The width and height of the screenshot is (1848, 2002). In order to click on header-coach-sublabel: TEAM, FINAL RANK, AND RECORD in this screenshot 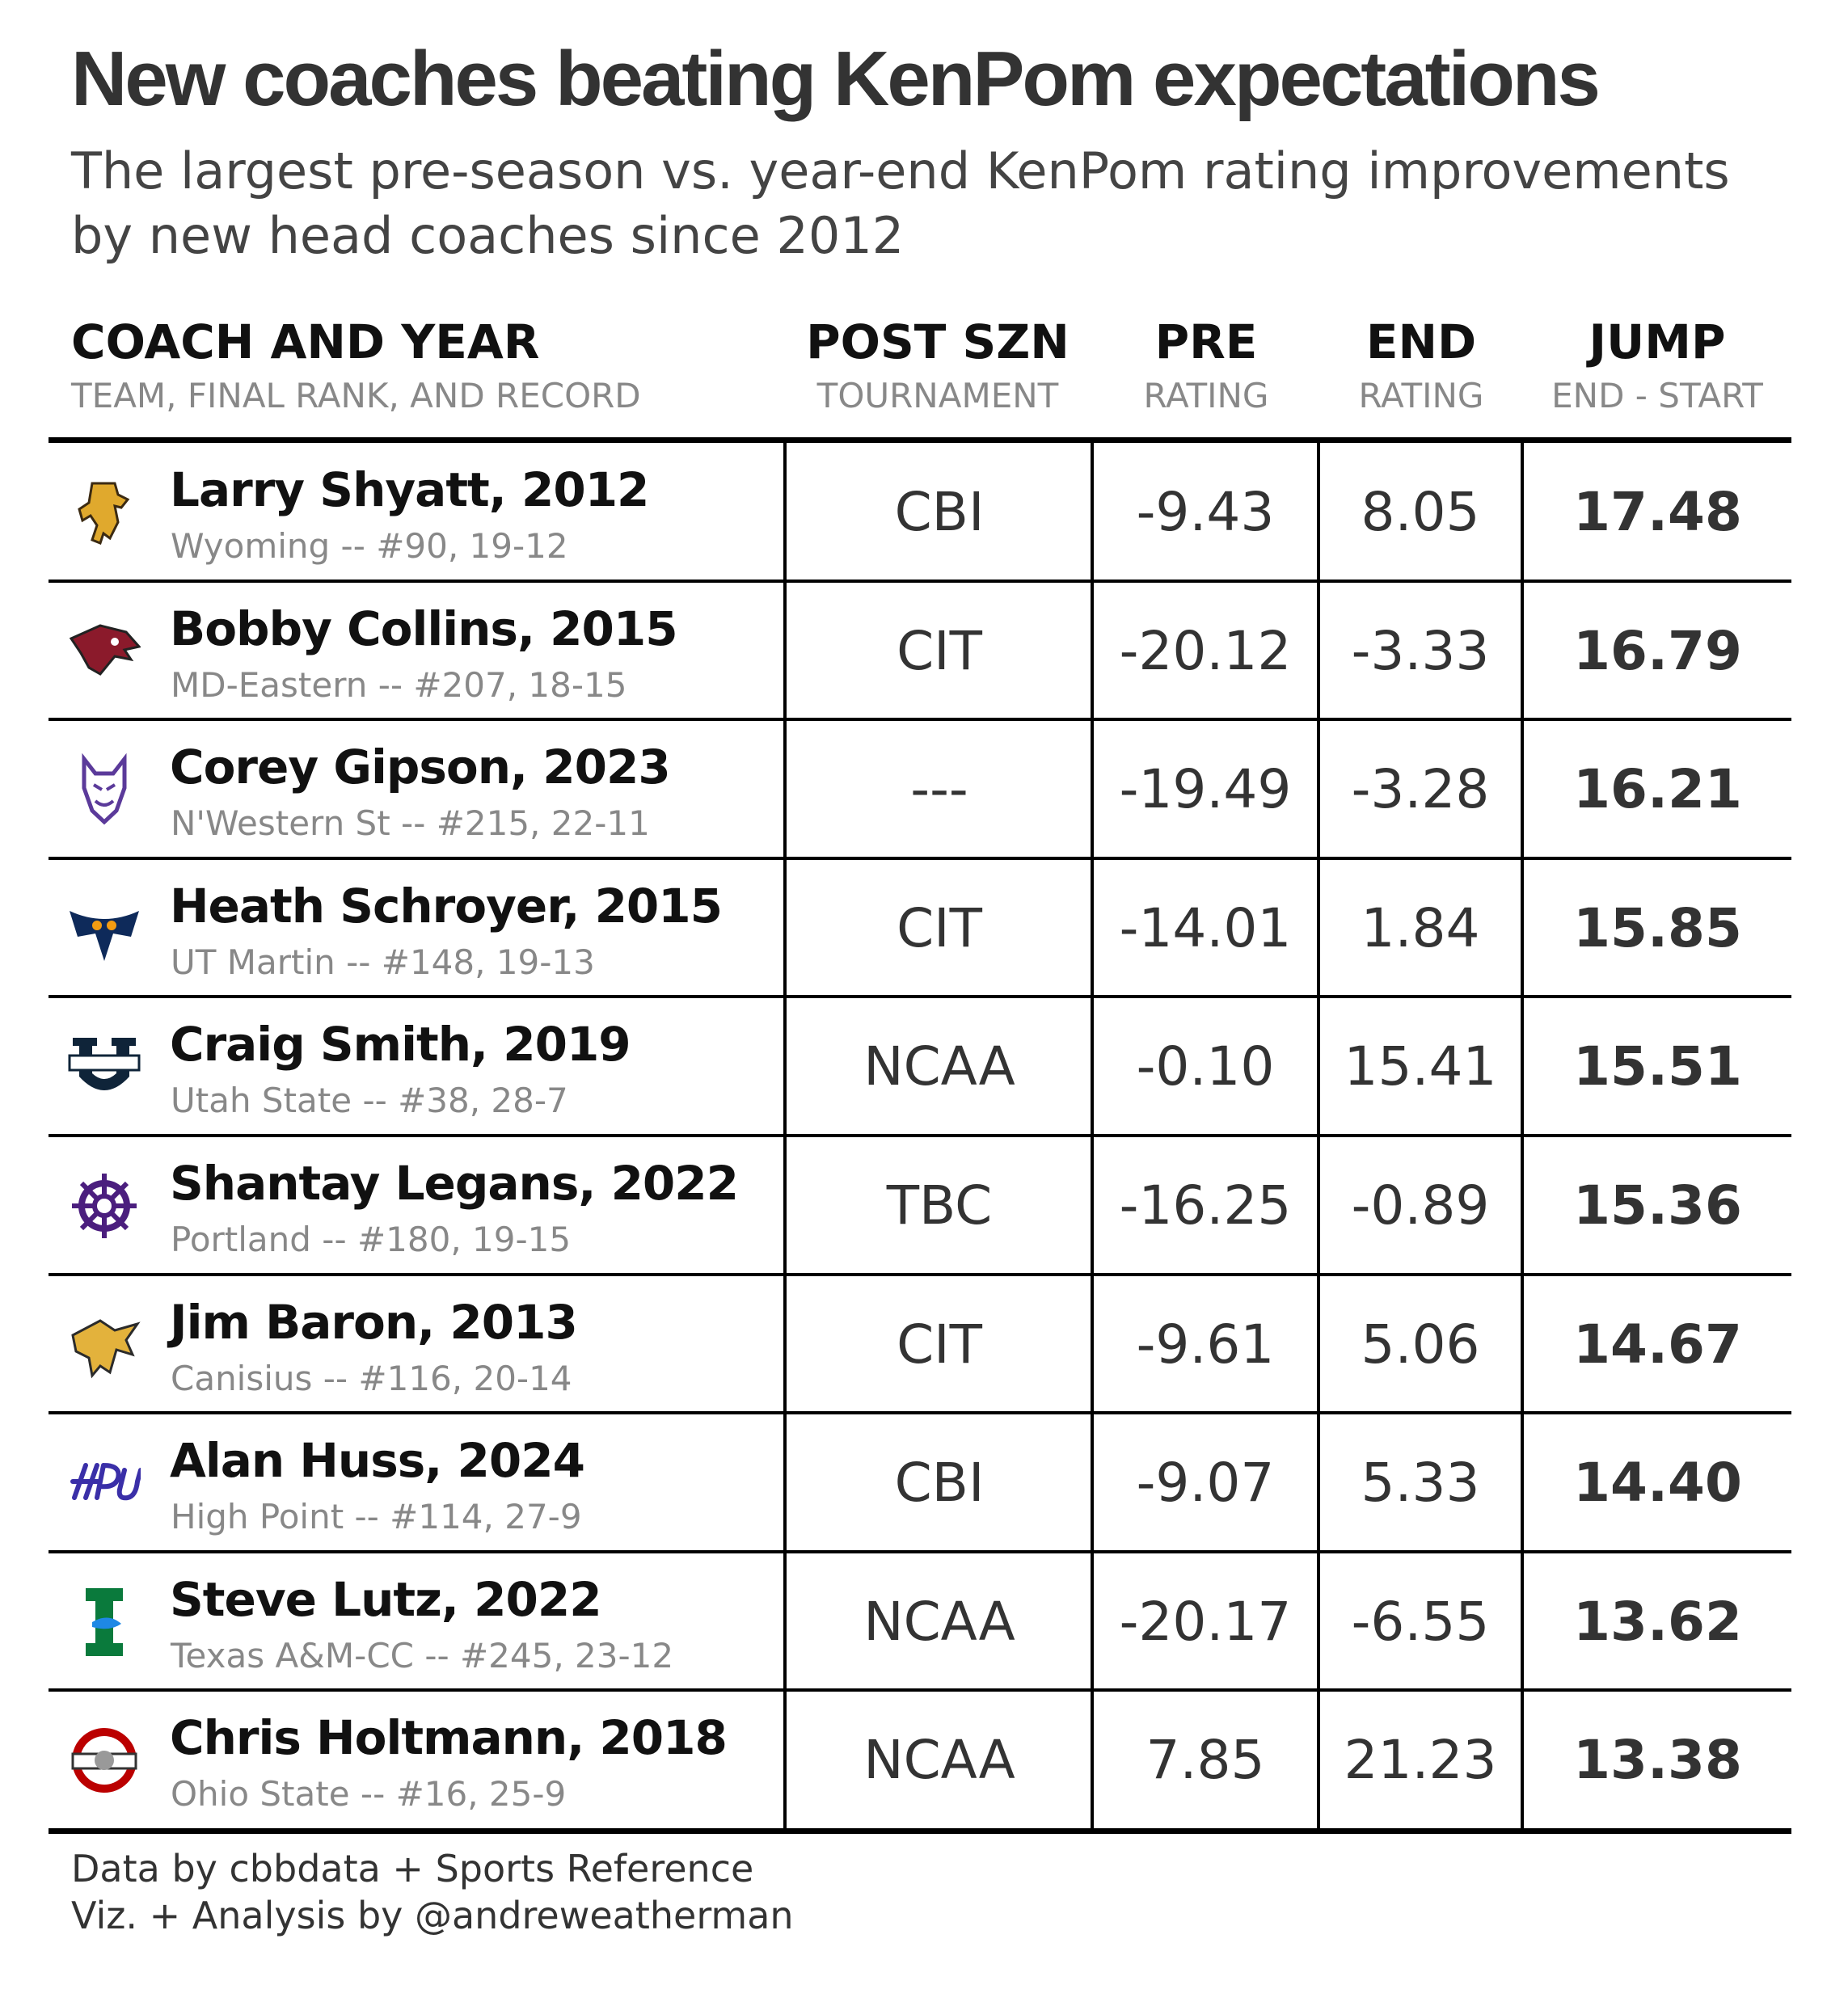, I will do `click(356, 395)`.